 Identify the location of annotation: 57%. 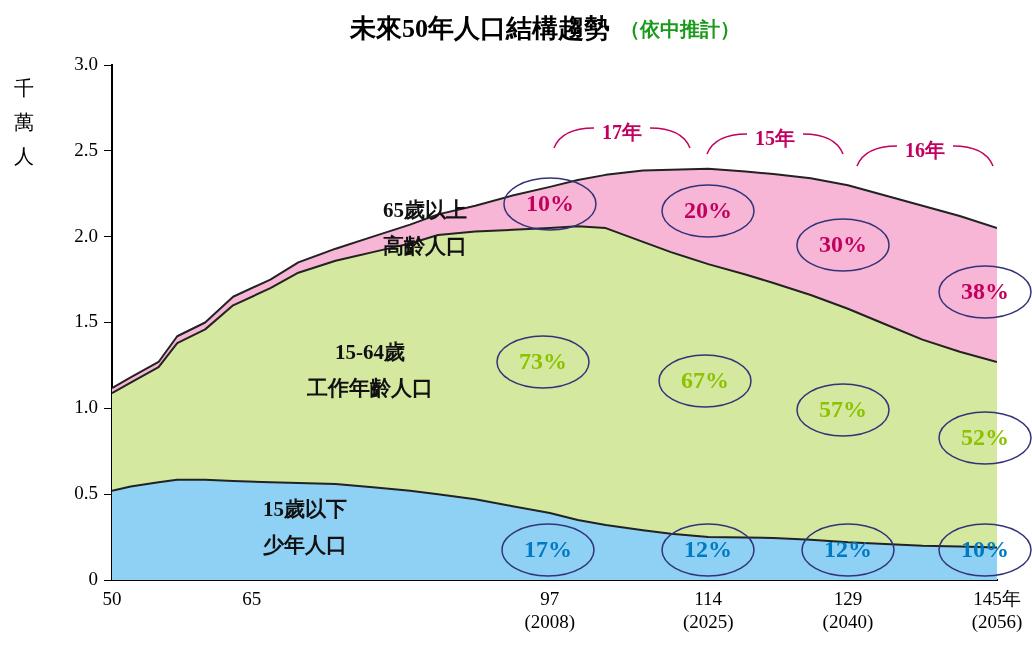
(843, 409).